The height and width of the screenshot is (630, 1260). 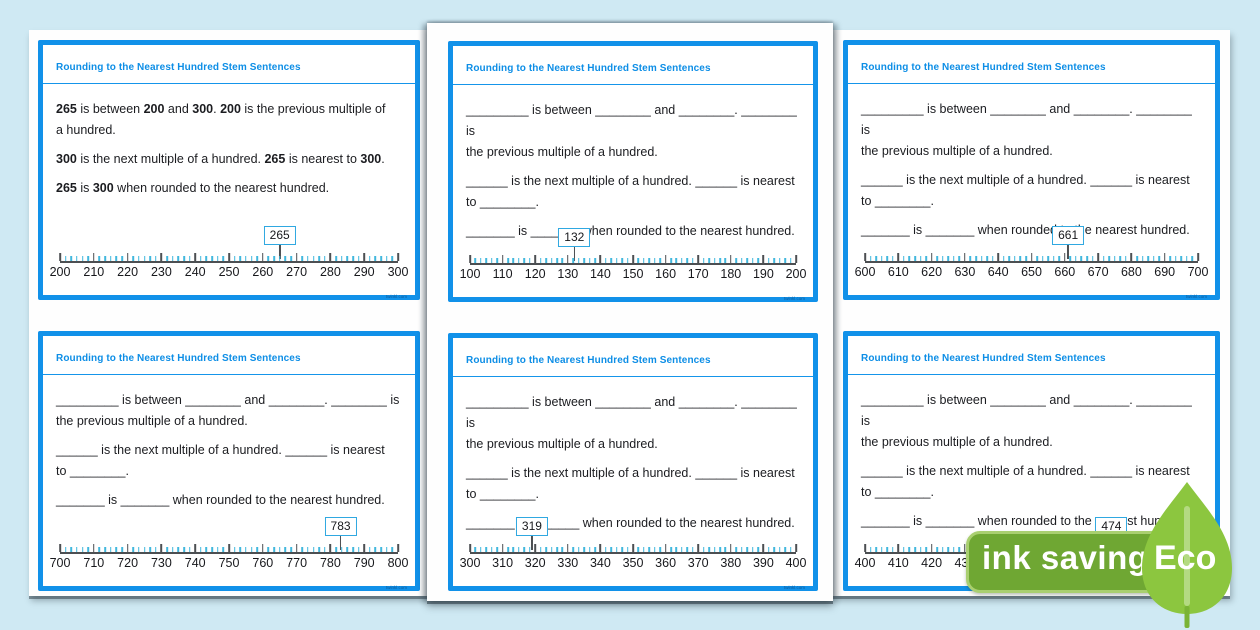 I want to click on sentence-line: a hundred., so click(x=86, y=130).